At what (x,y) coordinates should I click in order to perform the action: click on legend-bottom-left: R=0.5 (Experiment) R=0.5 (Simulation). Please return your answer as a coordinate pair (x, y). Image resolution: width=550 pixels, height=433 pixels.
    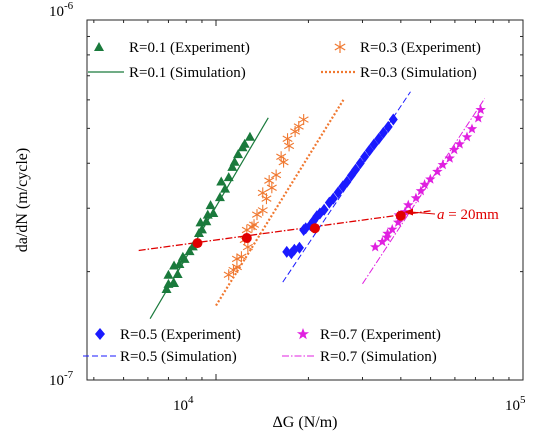
    Looking at the image, I should click on (162, 346).